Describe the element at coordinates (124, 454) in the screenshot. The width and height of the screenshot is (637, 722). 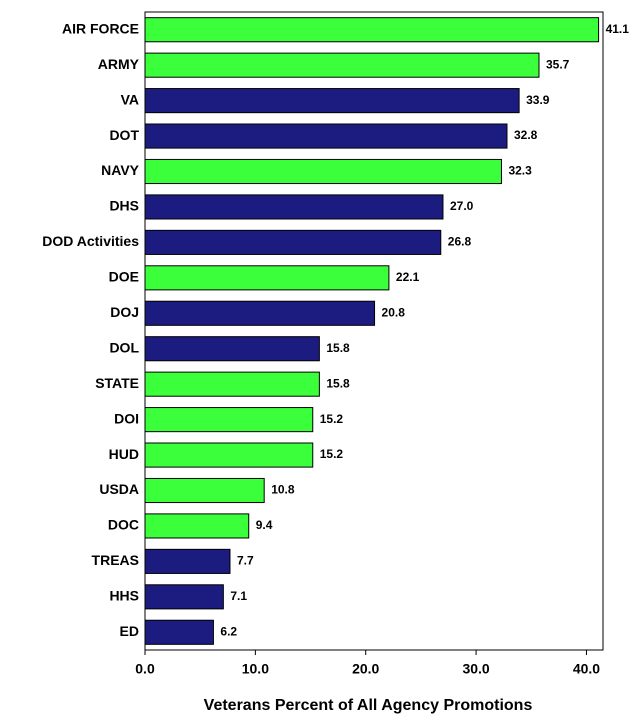
I see `y-tick-label: HUD` at that location.